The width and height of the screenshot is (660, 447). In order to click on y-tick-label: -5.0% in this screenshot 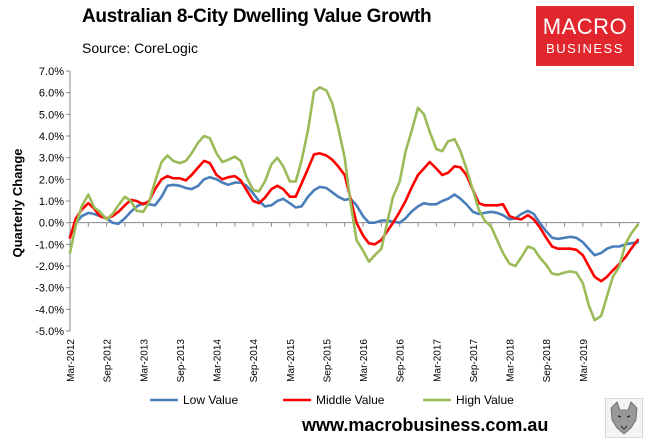, I will do `click(49, 332)`.